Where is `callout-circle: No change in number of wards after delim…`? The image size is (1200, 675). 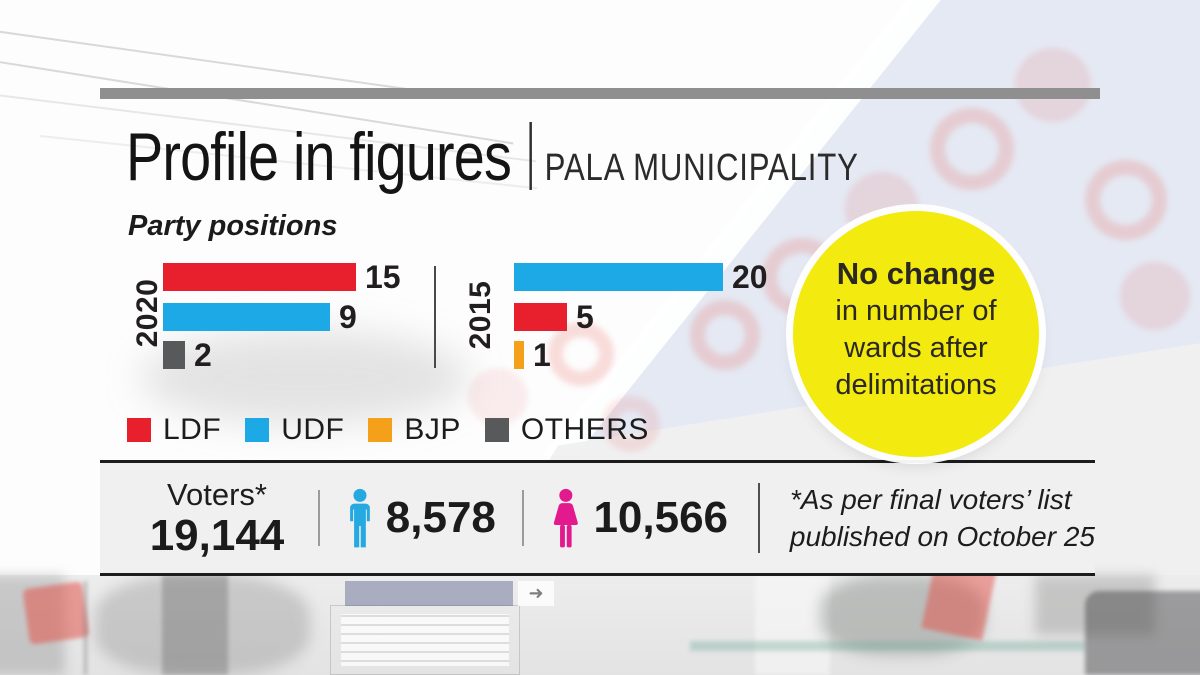
callout-circle: No change in number of wards after delim… is located at coordinates (916, 334).